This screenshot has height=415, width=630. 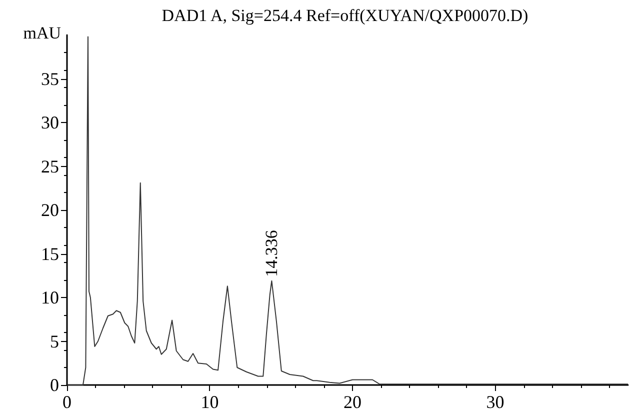 I want to click on x-tick-label: 20, so click(x=352, y=402).